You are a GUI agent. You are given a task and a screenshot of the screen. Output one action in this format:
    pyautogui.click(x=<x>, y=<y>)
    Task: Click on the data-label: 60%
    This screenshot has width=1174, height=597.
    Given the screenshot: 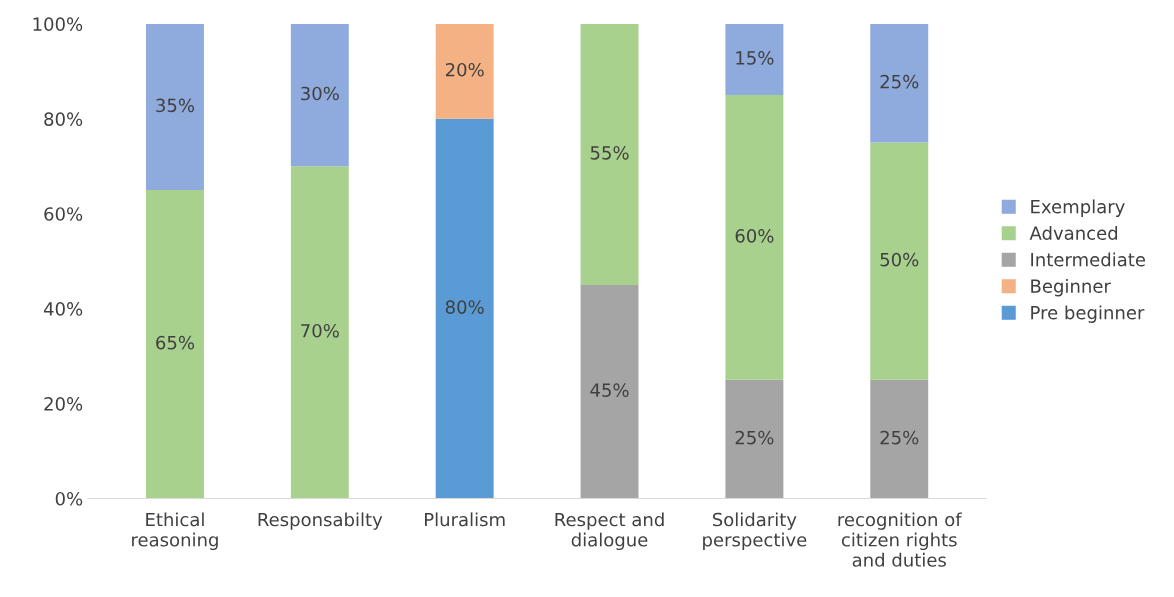 What is the action you would take?
    pyautogui.click(x=754, y=236)
    